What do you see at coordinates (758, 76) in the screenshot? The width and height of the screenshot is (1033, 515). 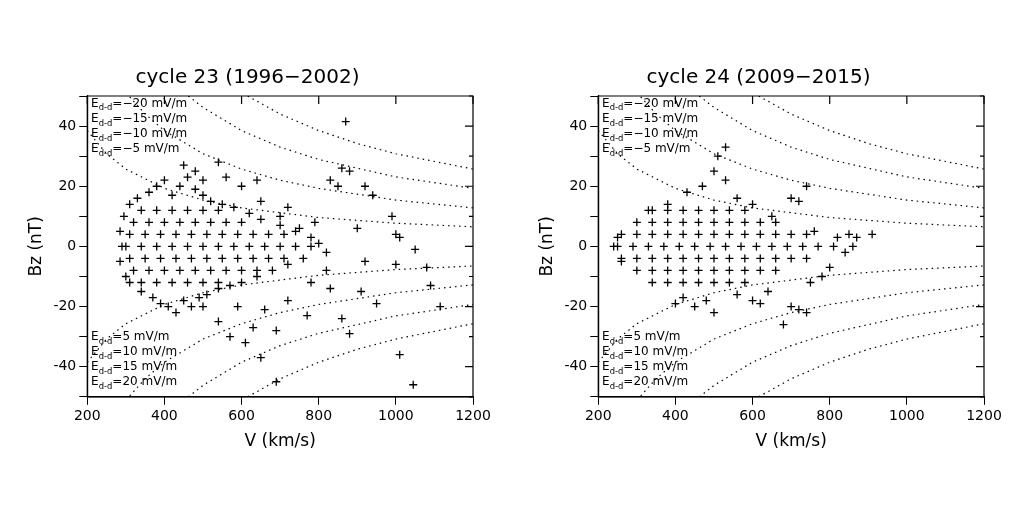 I see `chart-title: cycle 24 (2009−2015)` at bounding box center [758, 76].